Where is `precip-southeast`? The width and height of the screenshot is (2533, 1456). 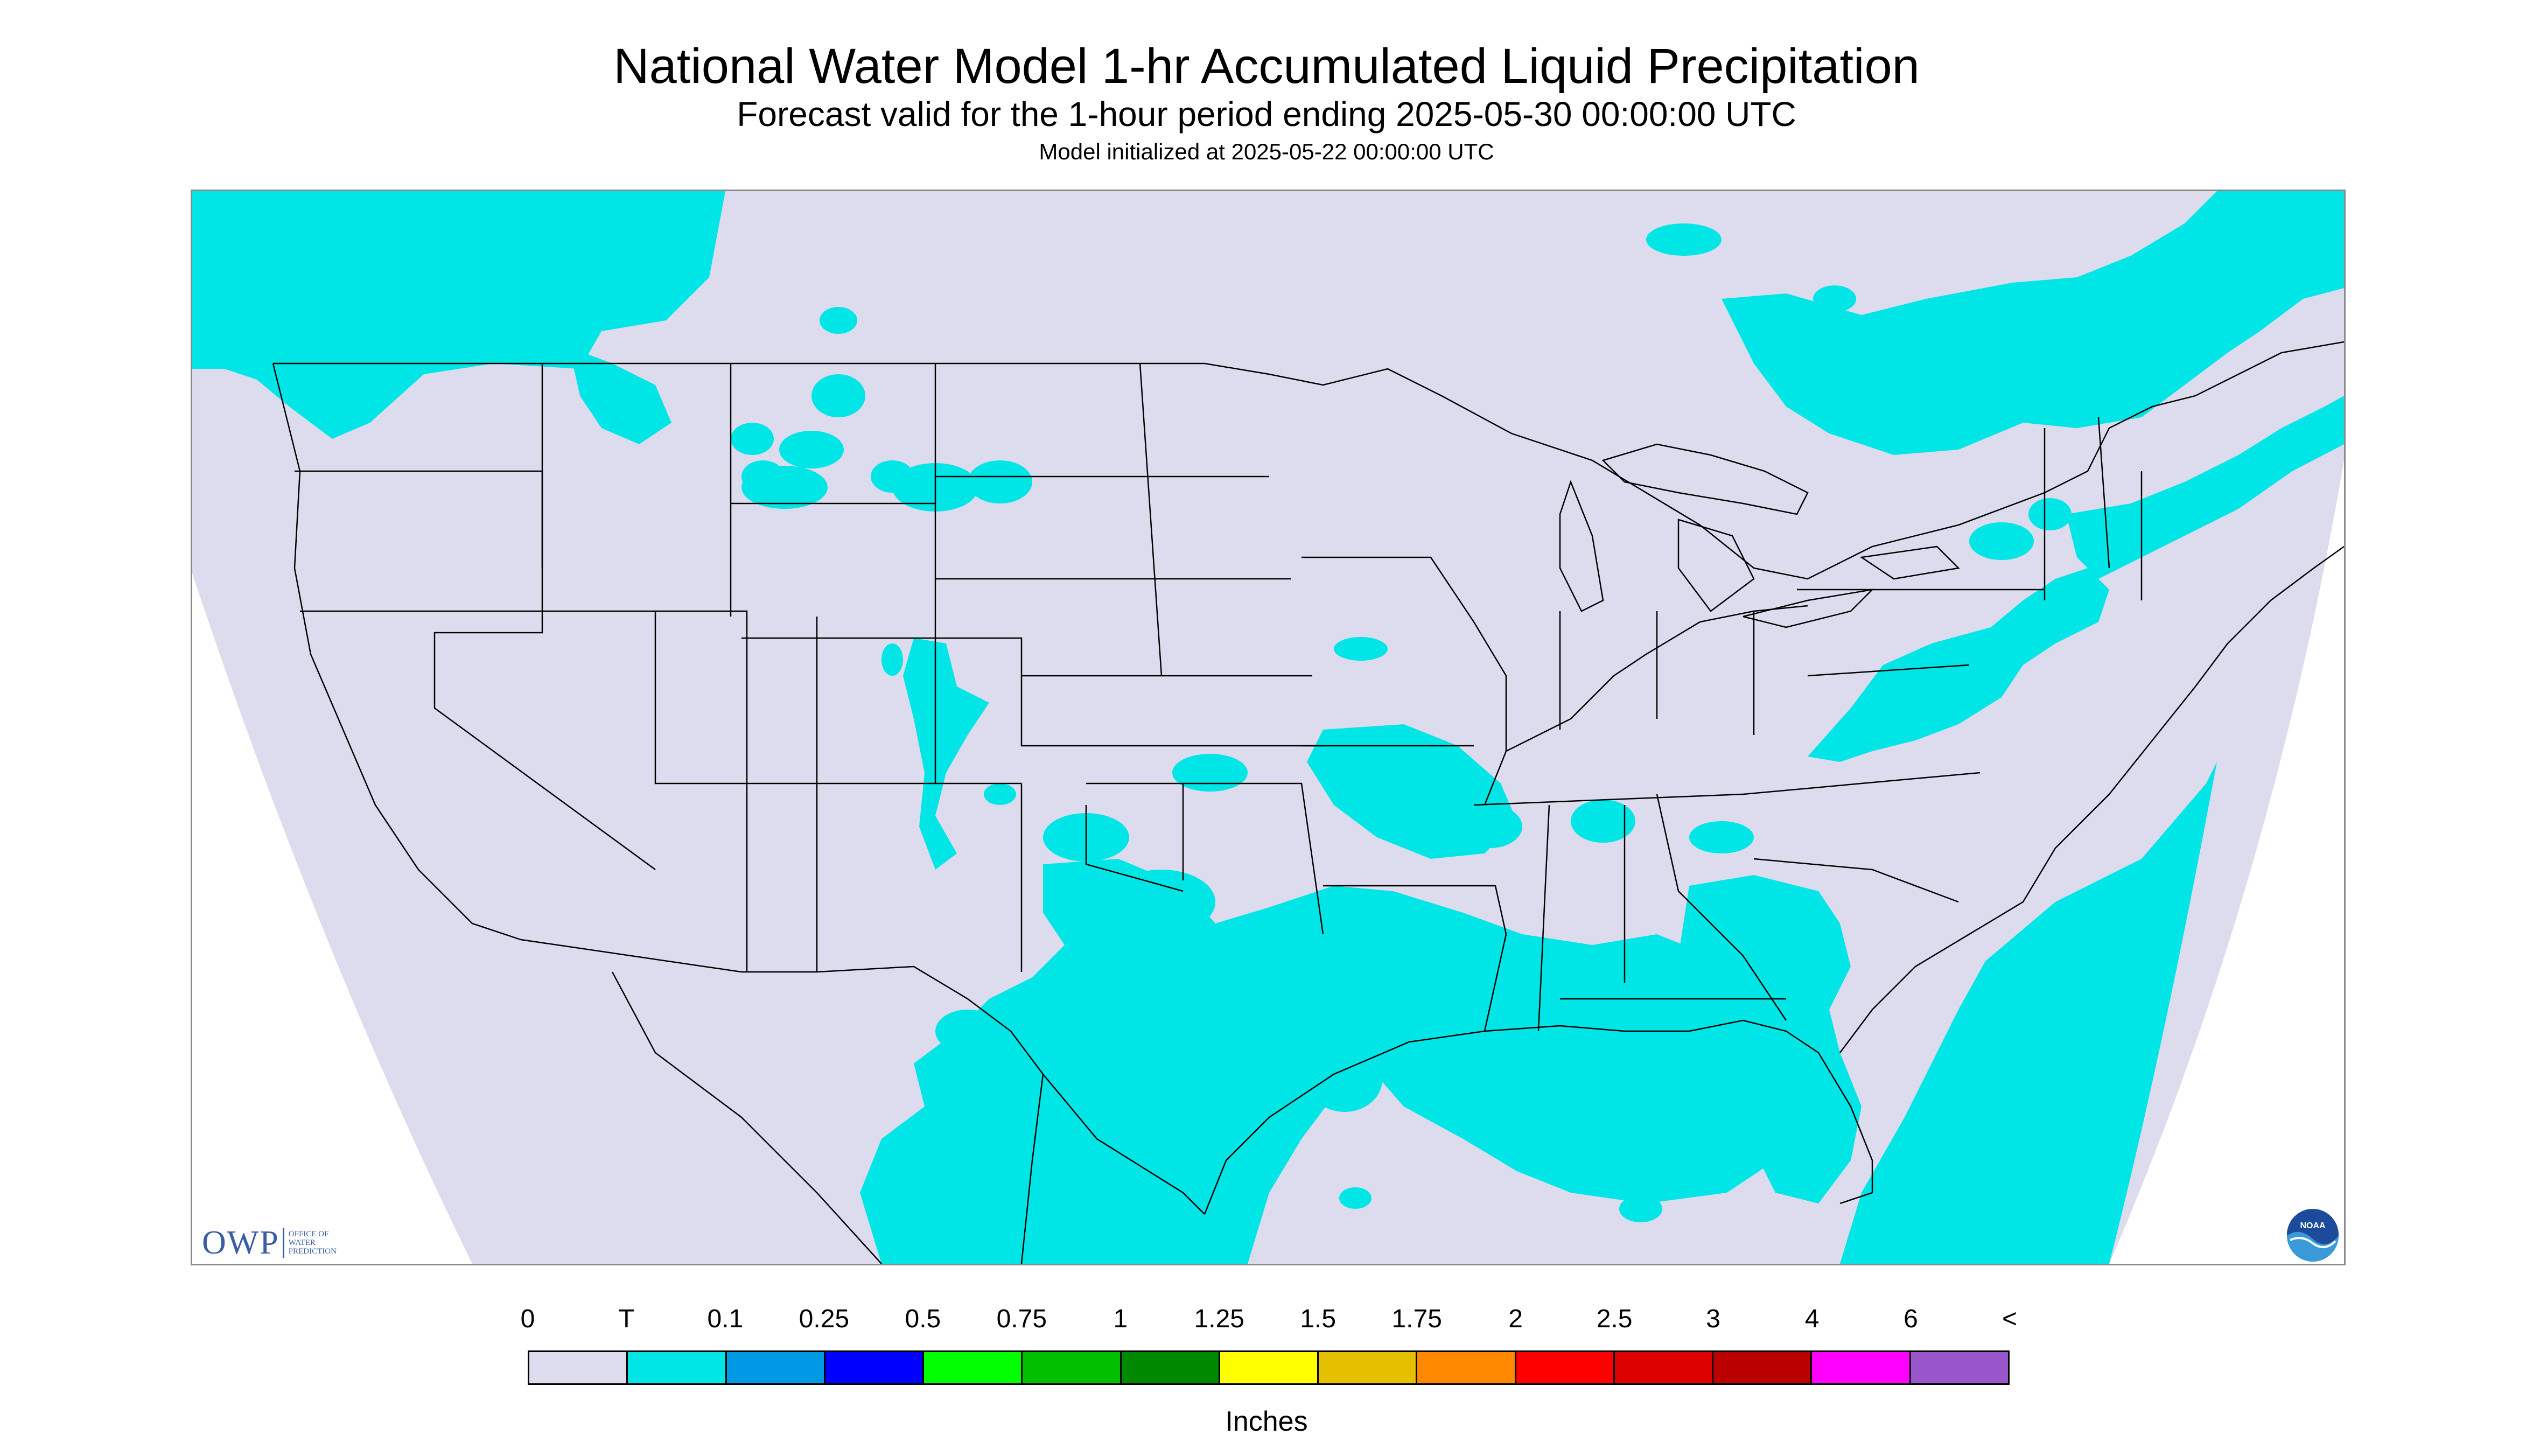
precip-southeast is located at coordinates (1770, 1039).